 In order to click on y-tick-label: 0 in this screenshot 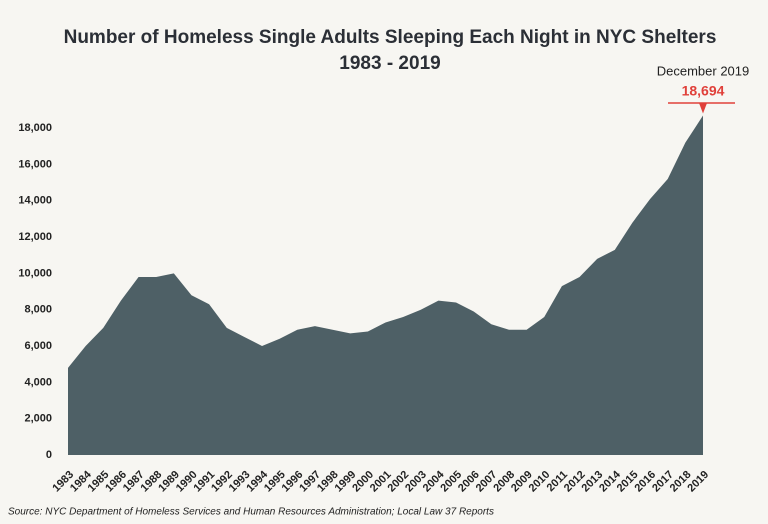, I will do `click(49, 455)`.